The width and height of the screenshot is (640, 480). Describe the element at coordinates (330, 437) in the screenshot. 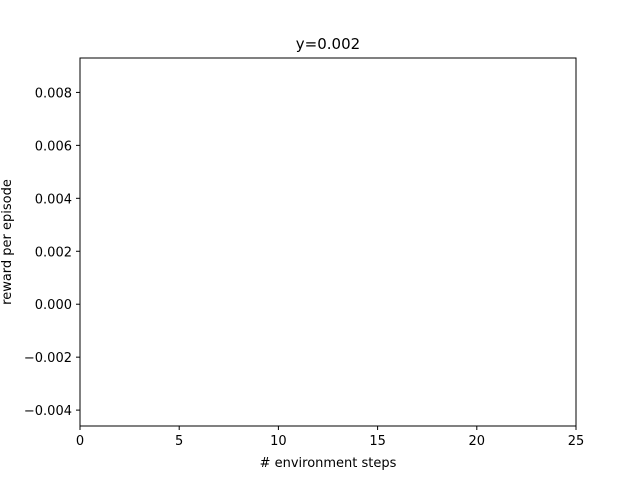

I see `x-axis: 0 5 10 15 20 25` at that location.